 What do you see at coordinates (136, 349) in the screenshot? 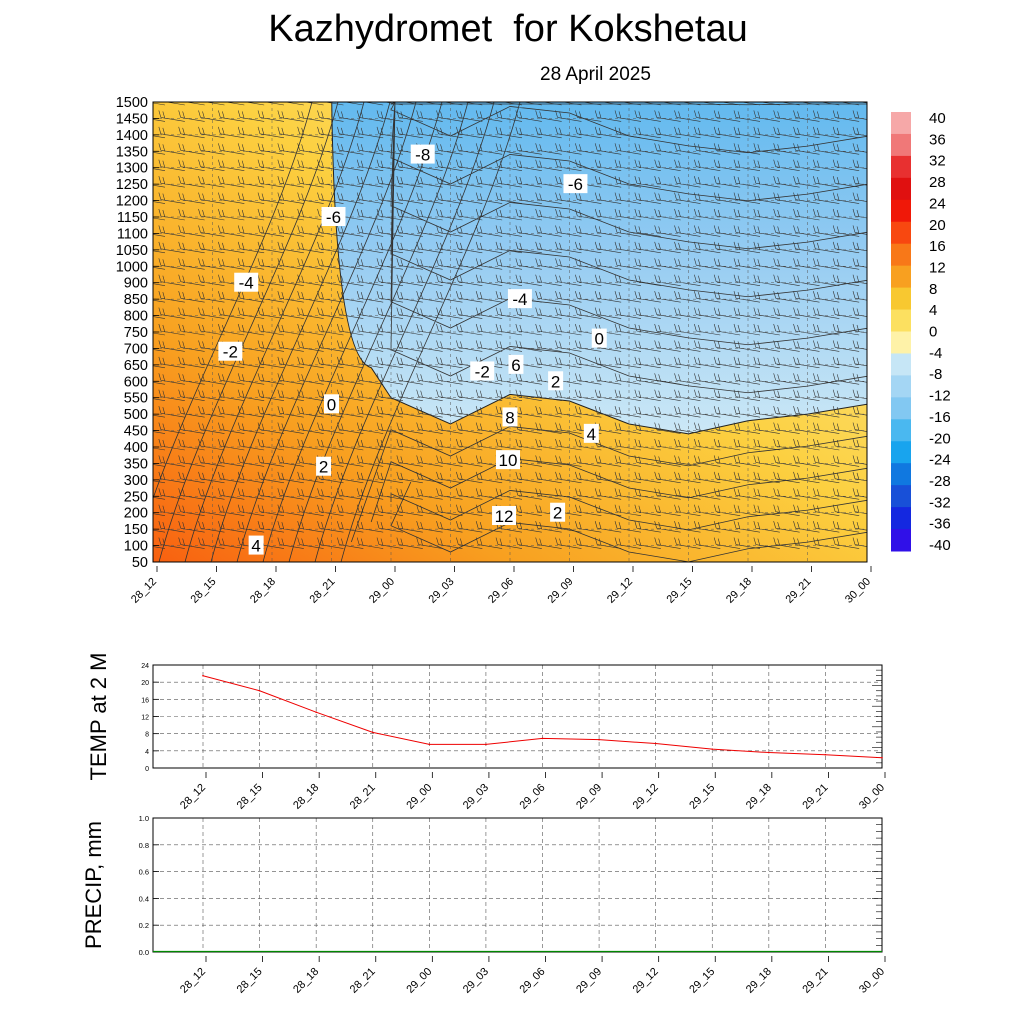
I see `y-tick-label: 700` at bounding box center [136, 349].